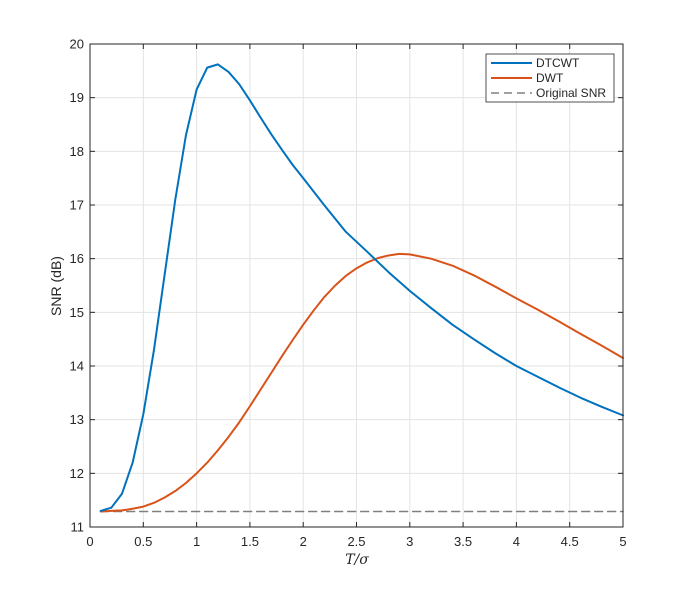 This screenshot has width=690, height=593. Describe the element at coordinates (357, 560) in the screenshot. I see `x-axis-label: T/σ` at that location.